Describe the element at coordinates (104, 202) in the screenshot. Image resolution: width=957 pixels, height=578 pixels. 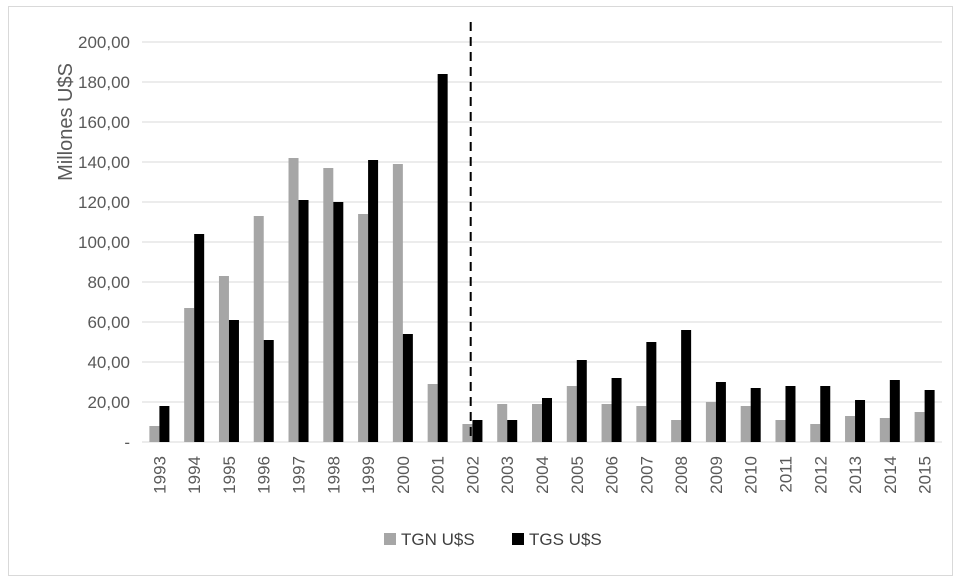
I see `y-tick-label: 120,00` at that location.